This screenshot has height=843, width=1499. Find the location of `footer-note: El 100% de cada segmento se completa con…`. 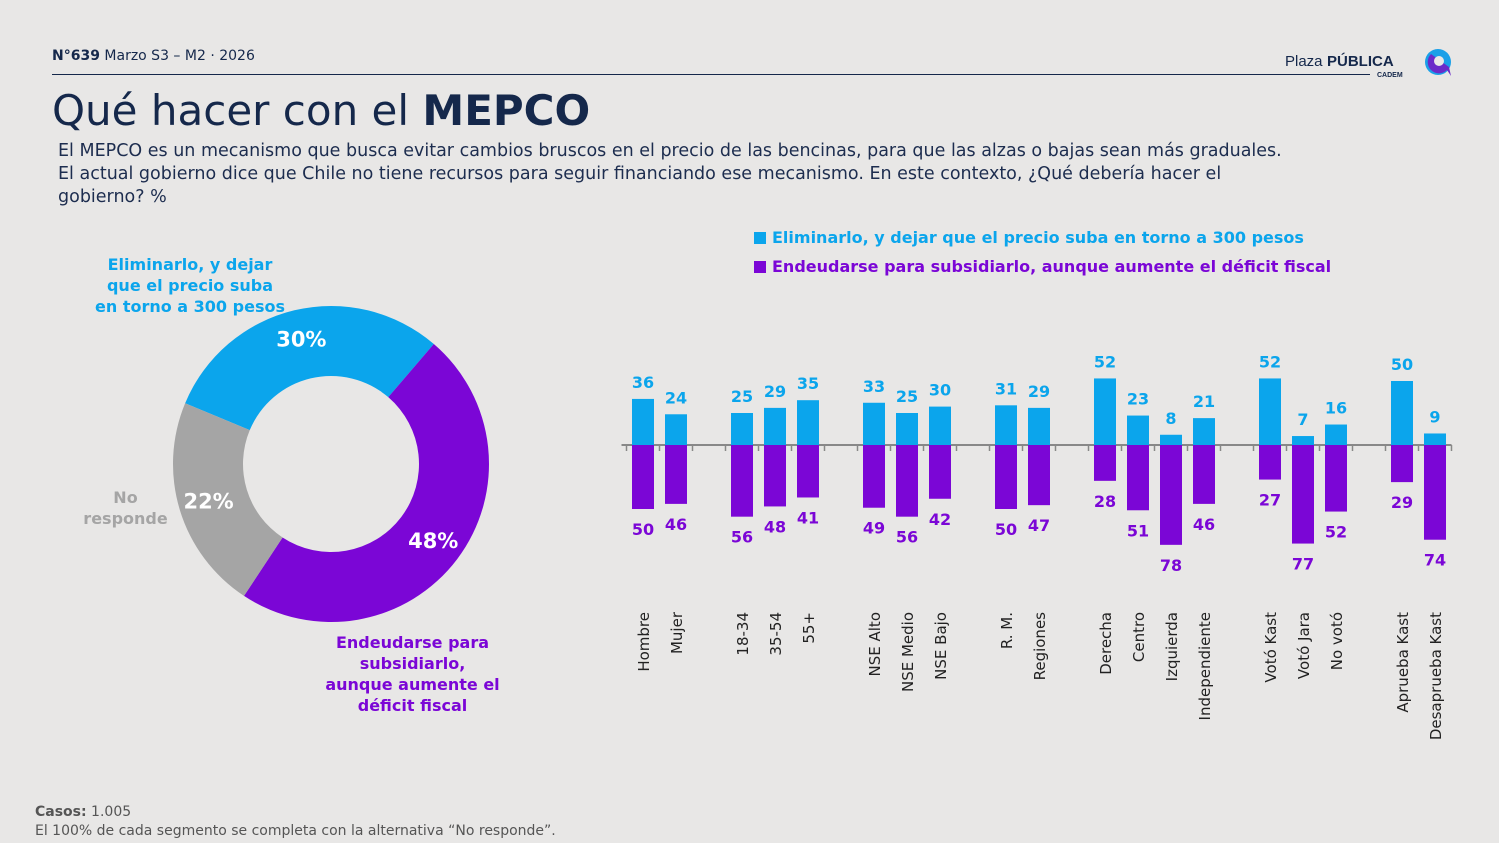

footer-note: El 100% de cada segmento se completa con… is located at coordinates (295, 831).